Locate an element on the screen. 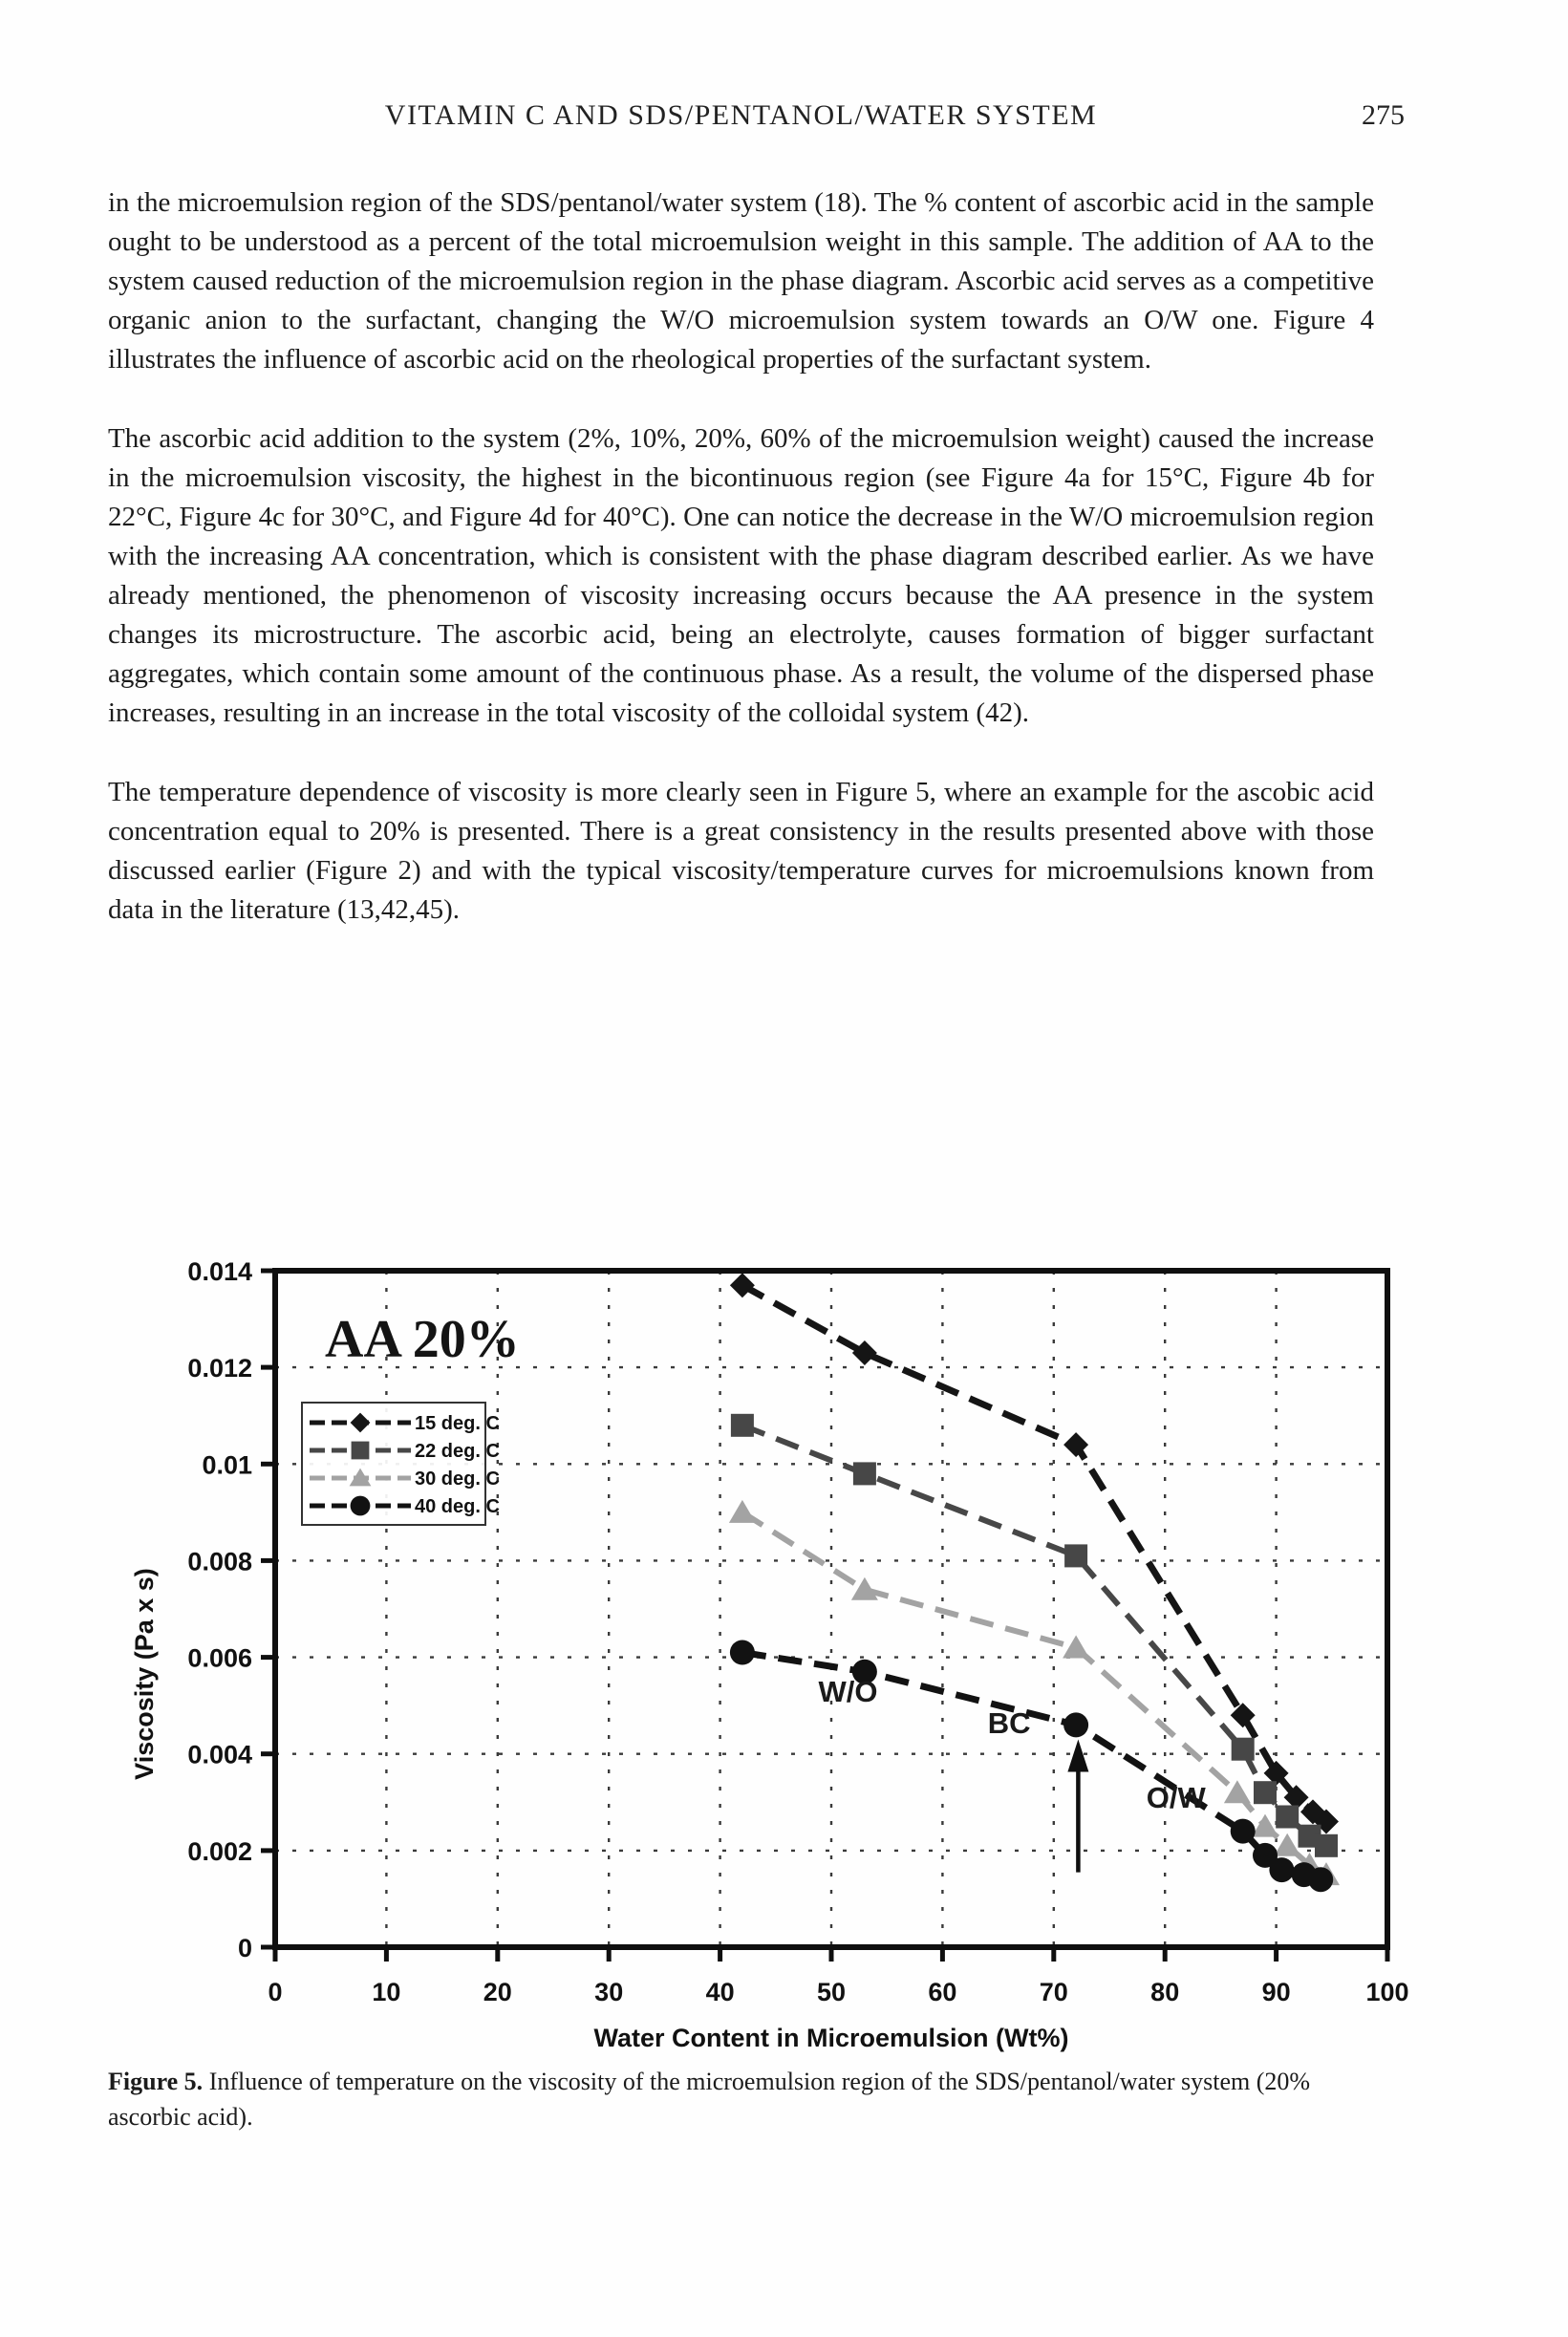 The height and width of the screenshot is (2337, 1568). svg-text: 40 deg. C is located at coordinates (458, 1506).